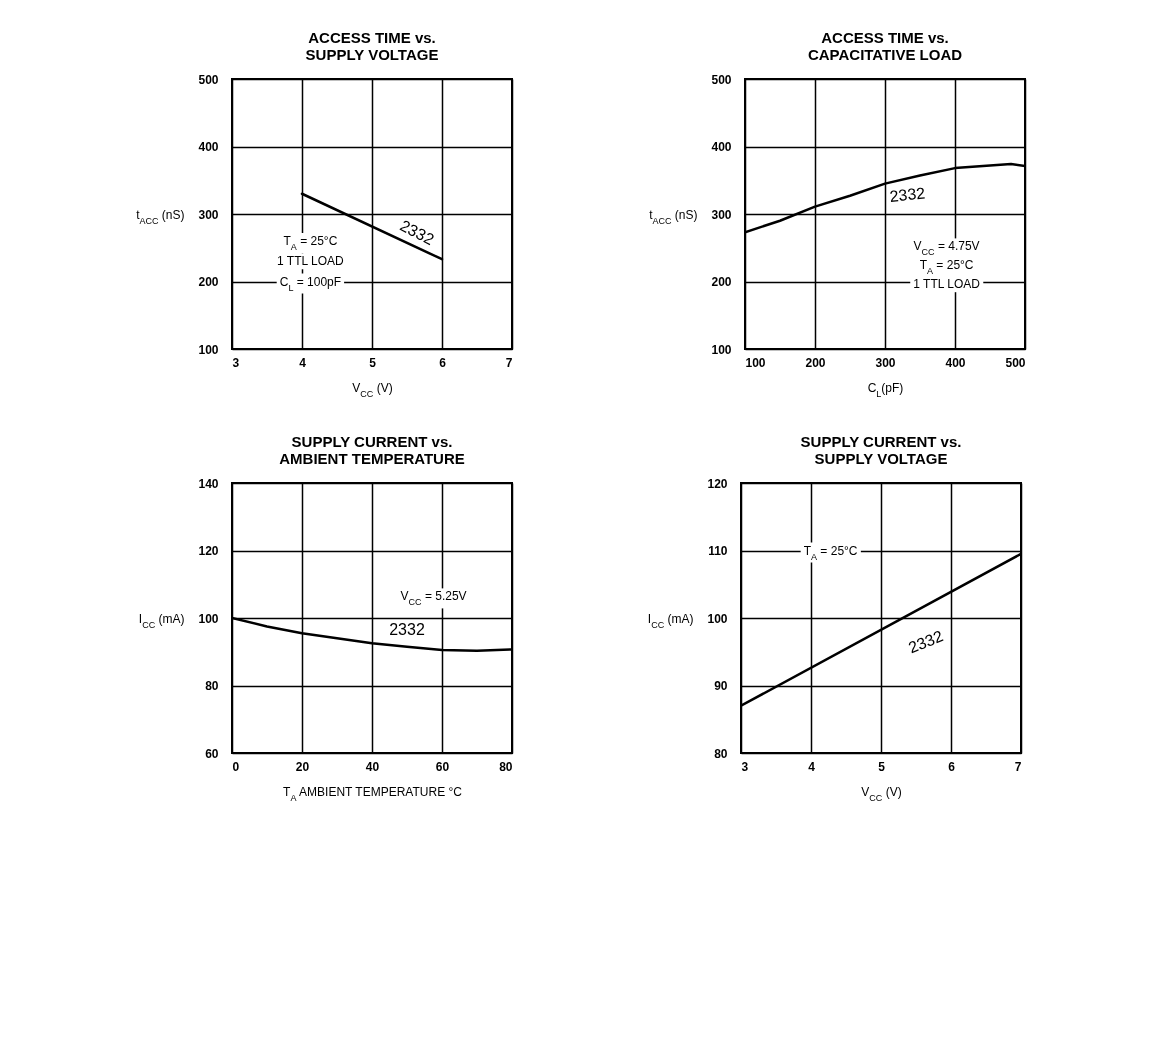  Describe the element at coordinates (955, 362) in the screenshot. I see `x-tick-label: 400` at that location.